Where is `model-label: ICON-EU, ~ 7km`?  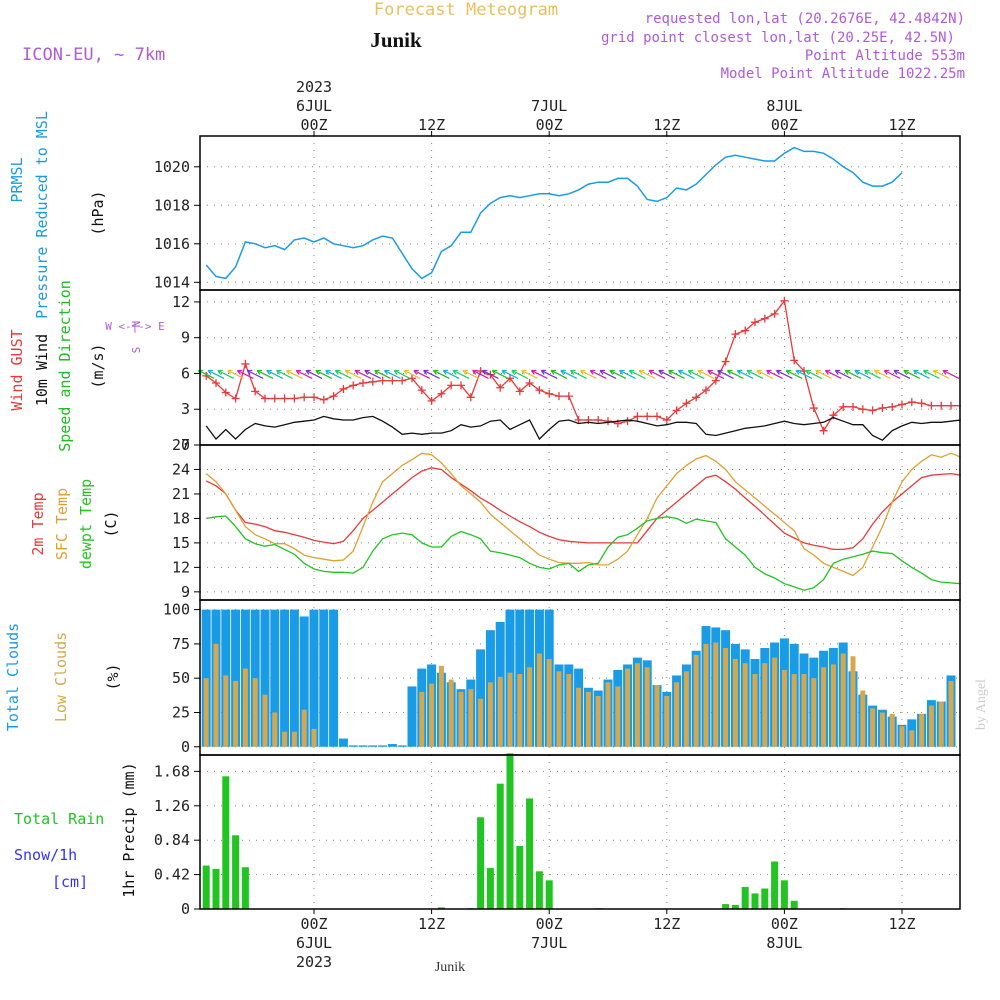
model-label: ICON-EU, ~ 7km is located at coordinates (93, 55).